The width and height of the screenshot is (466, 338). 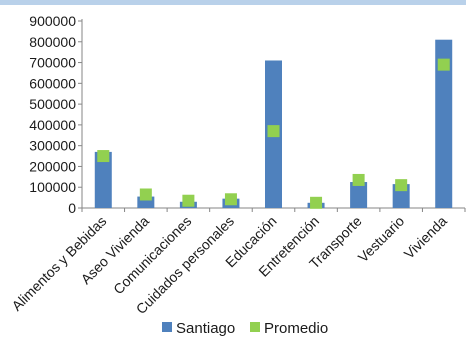 What do you see at coordinates (52, 125) in the screenshot?
I see `y-tick-label: 400000` at bounding box center [52, 125].